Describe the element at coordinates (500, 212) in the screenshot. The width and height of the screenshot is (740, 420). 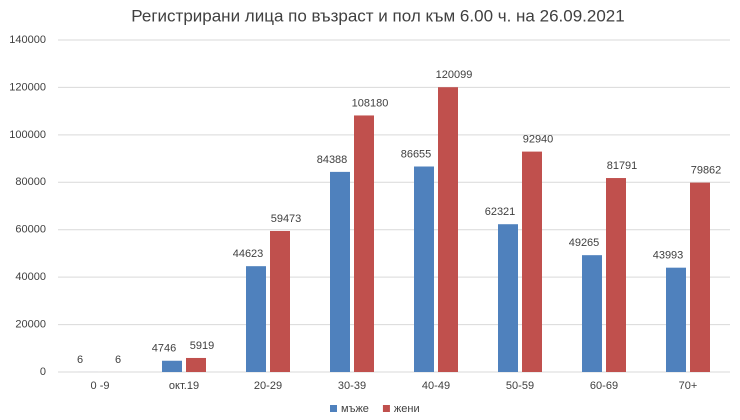
I see `value-label: 62321` at that location.